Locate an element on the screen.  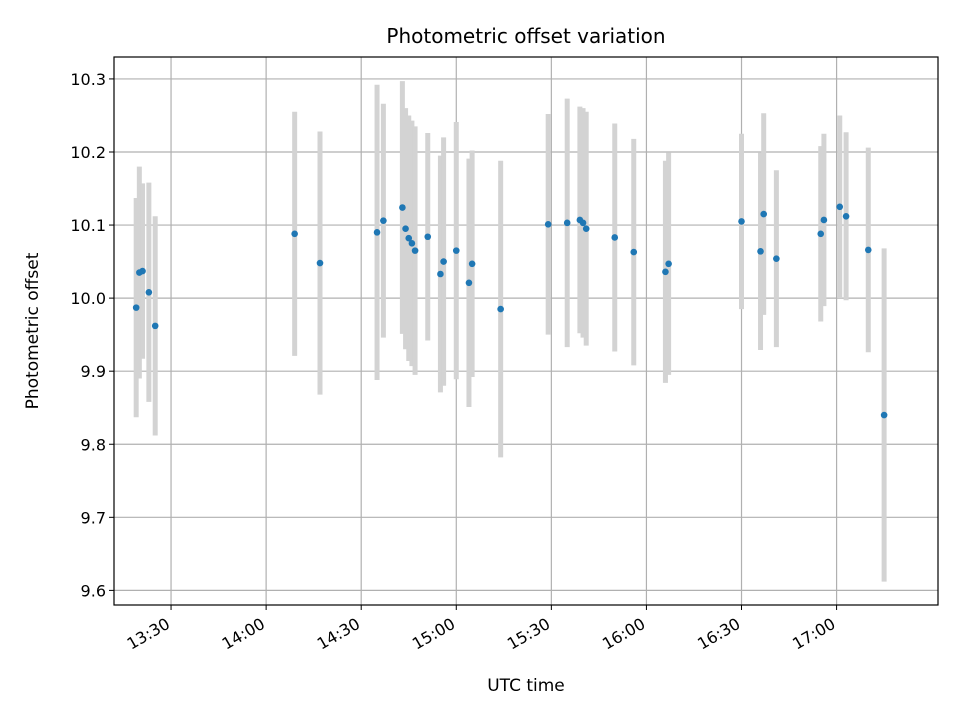
y-tick-label: 10.0 is located at coordinates (88, 298).